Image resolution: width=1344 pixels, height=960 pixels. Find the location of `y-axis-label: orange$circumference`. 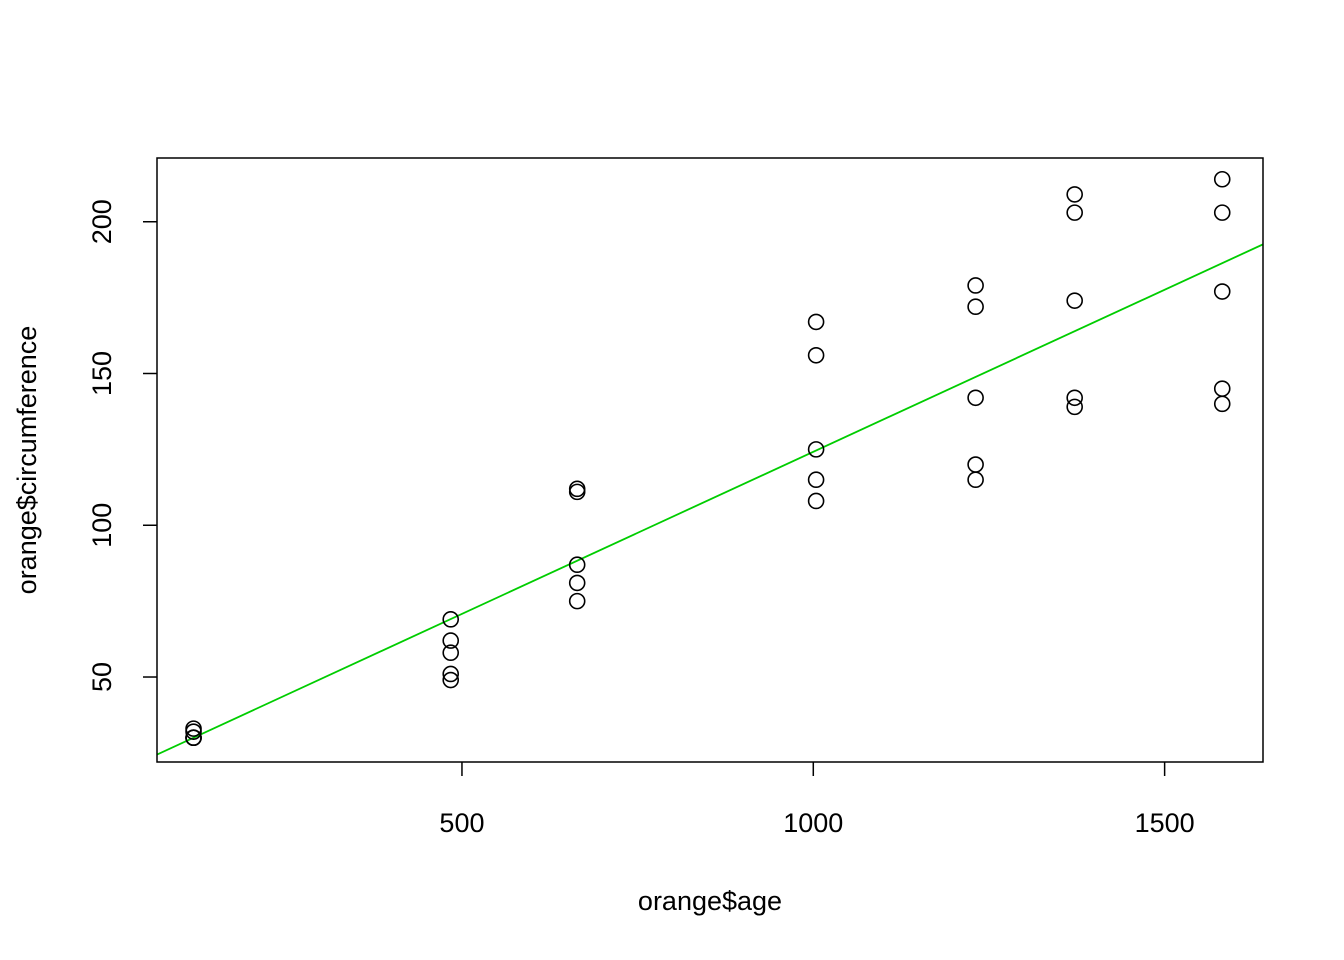

y-axis-label: orange$circumference is located at coordinates (27, 460).